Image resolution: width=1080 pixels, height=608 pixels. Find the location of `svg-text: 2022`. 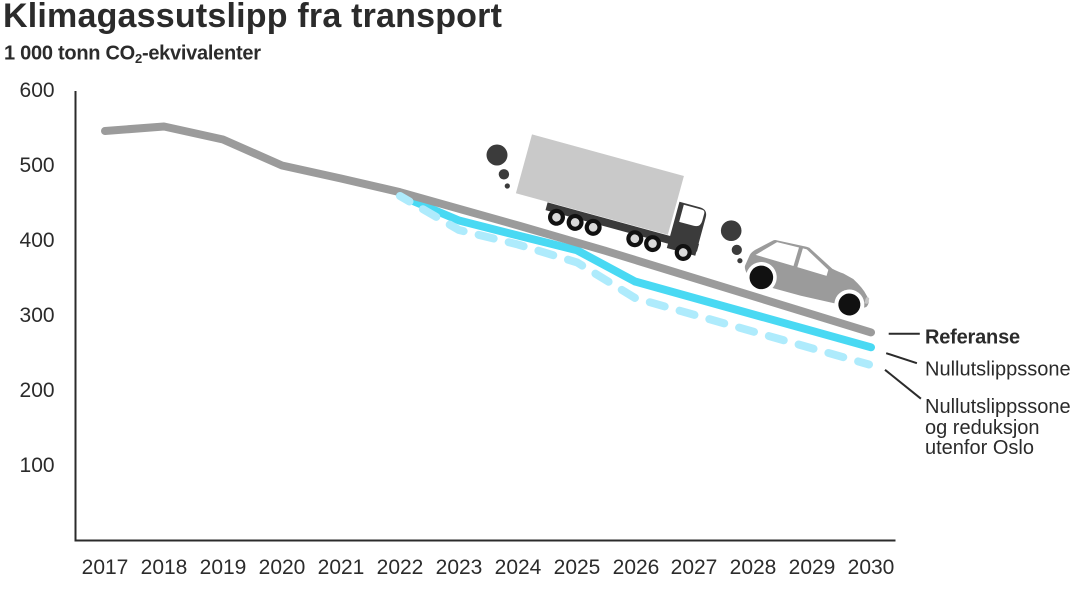

svg-text: 2022 is located at coordinates (400, 567).